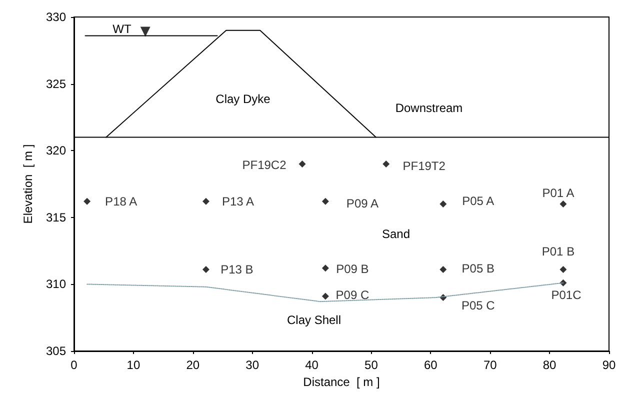 Image resolution: width=623 pixels, height=400 pixels. Describe the element at coordinates (56, 351) in the screenshot. I see `y-tick-label: 305` at that location.